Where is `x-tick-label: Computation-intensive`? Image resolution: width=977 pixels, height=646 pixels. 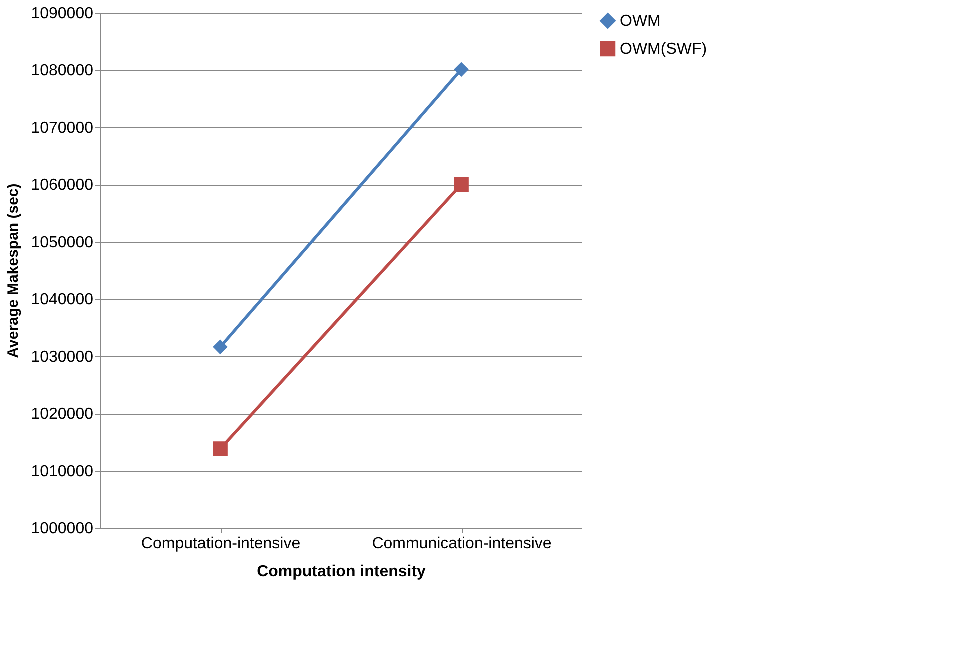 x-tick-label: Computation-intensive is located at coordinates (221, 544).